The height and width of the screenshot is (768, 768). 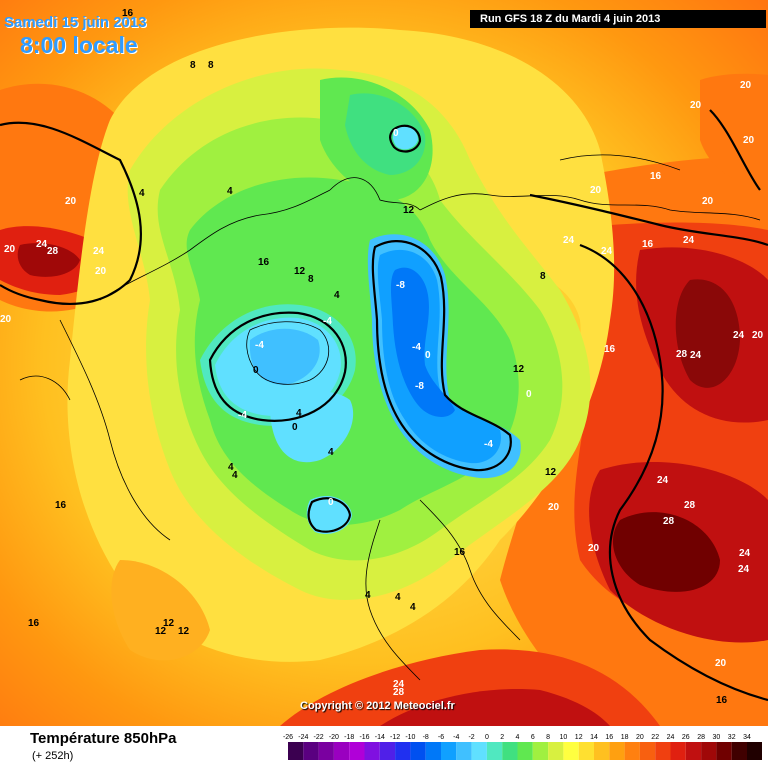 What do you see at coordinates (288, 737) in the screenshot?
I see `legend-tick-label: -26` at bounding box center [288, 737].